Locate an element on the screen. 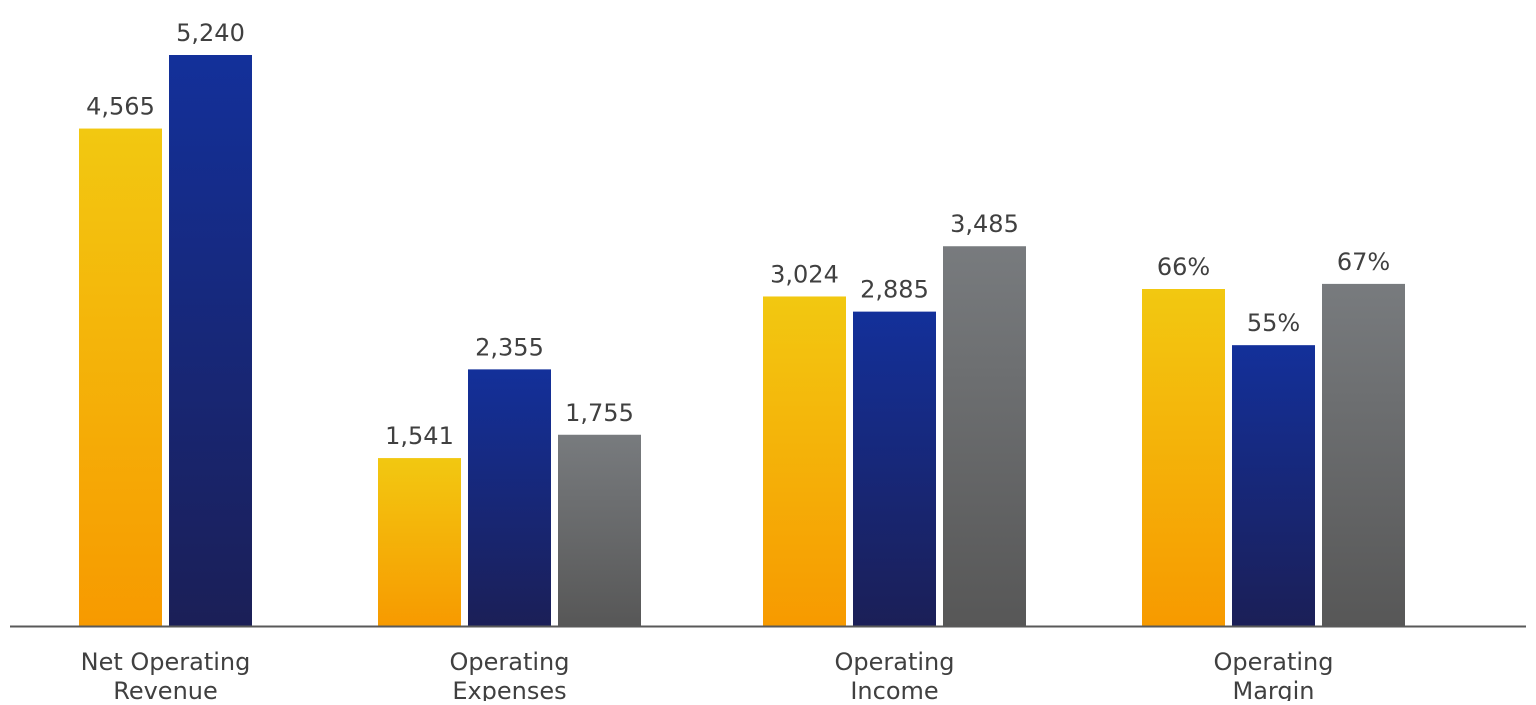 This screenshot has height=705, width=1536. bar-g3-s2 is located at coordinates (1363, 454).